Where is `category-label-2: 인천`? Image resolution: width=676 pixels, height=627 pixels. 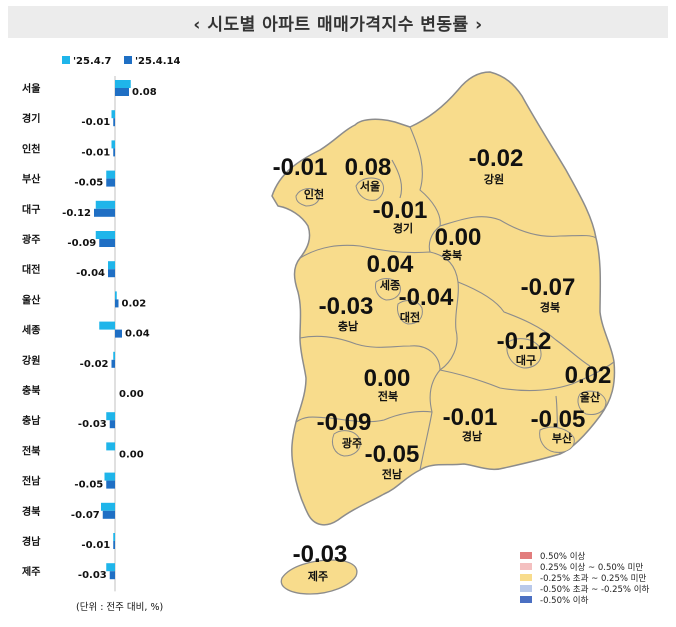 category-label-2: 인천 is located at coordinates (31, 148).